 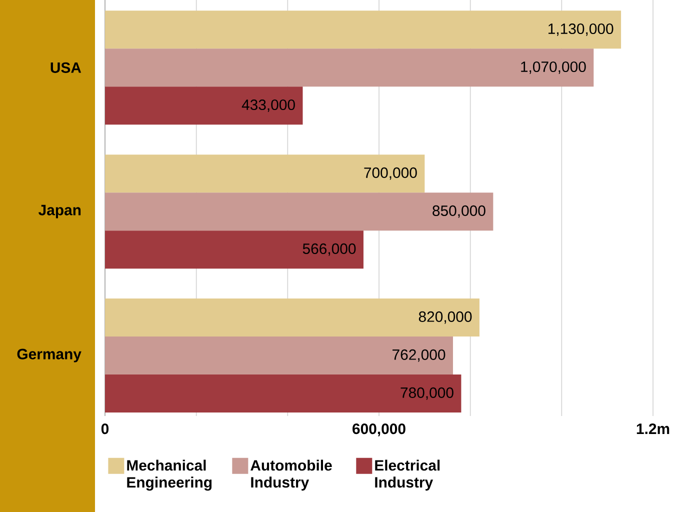 What do you see at coordinates (291, 475) in the screenshot?
I see `legend-label: Automobile Industry` at bounding box center [291, 475].